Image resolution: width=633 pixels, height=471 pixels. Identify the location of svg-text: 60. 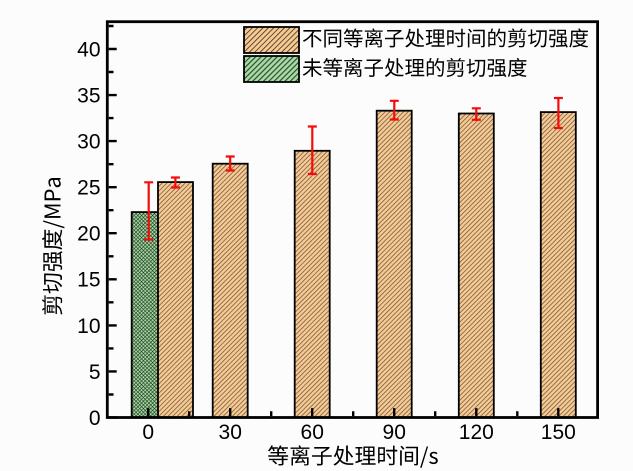
(312, 432).